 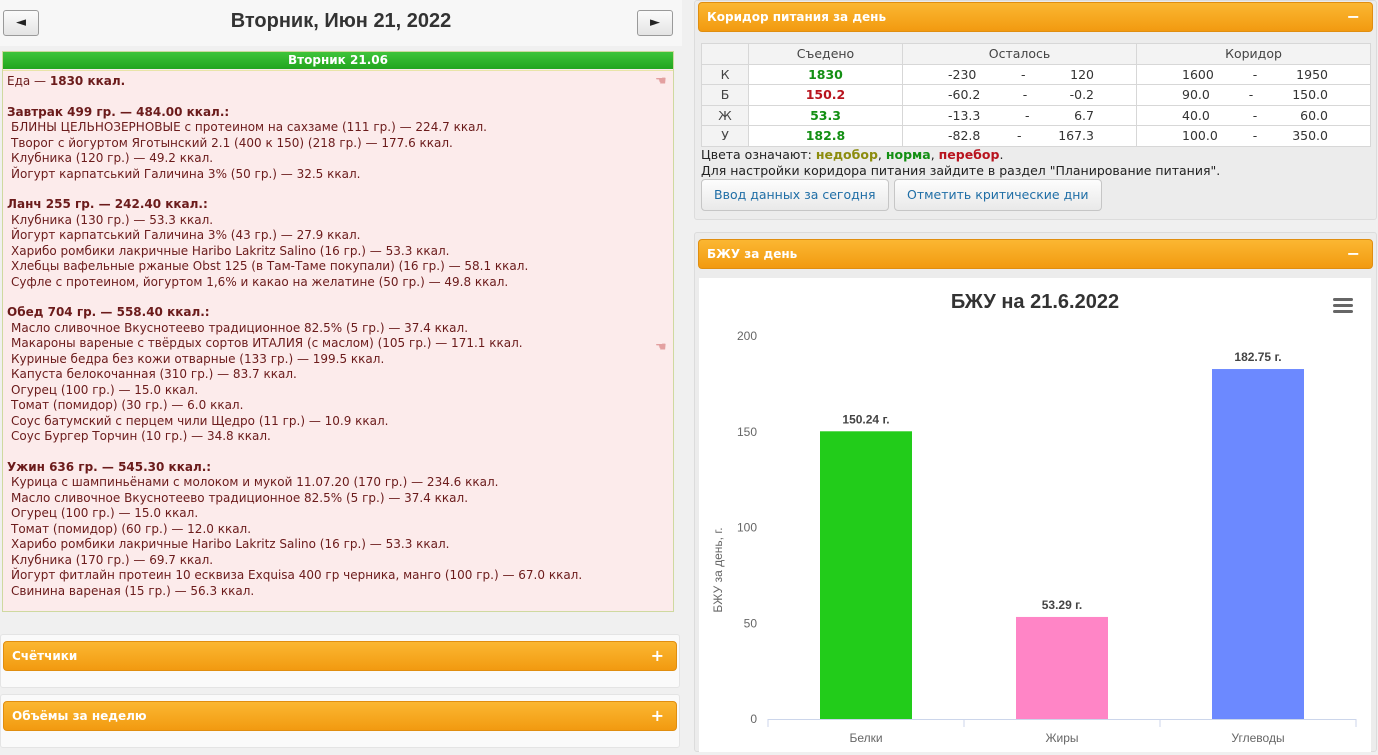 What do you see at coordinates (141, 436) in the screenshot?
I see `food-item: Соус Бургер Торчин (10 гр.) — 34.8 ккал.` at bounding box center [141, 436].